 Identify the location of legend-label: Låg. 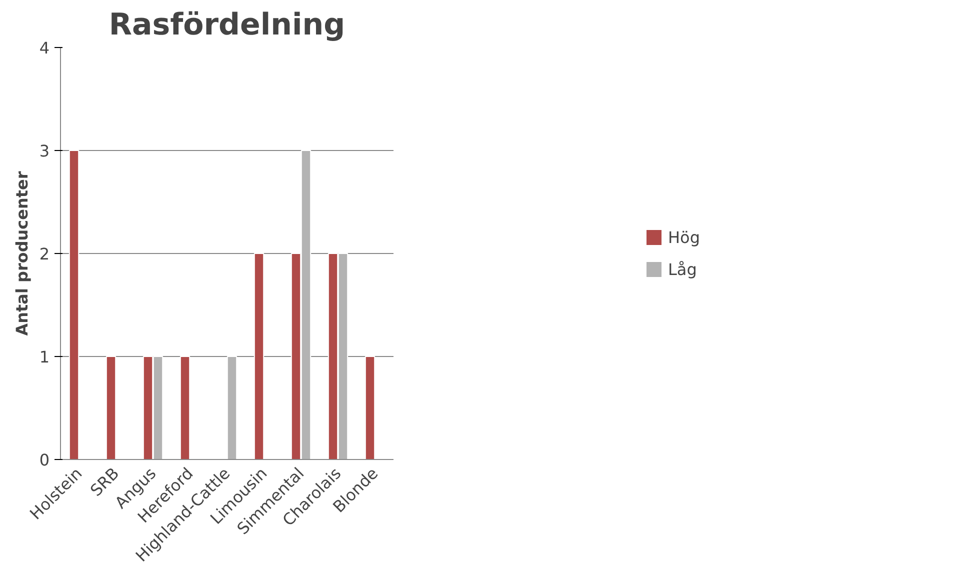
(682, 269).